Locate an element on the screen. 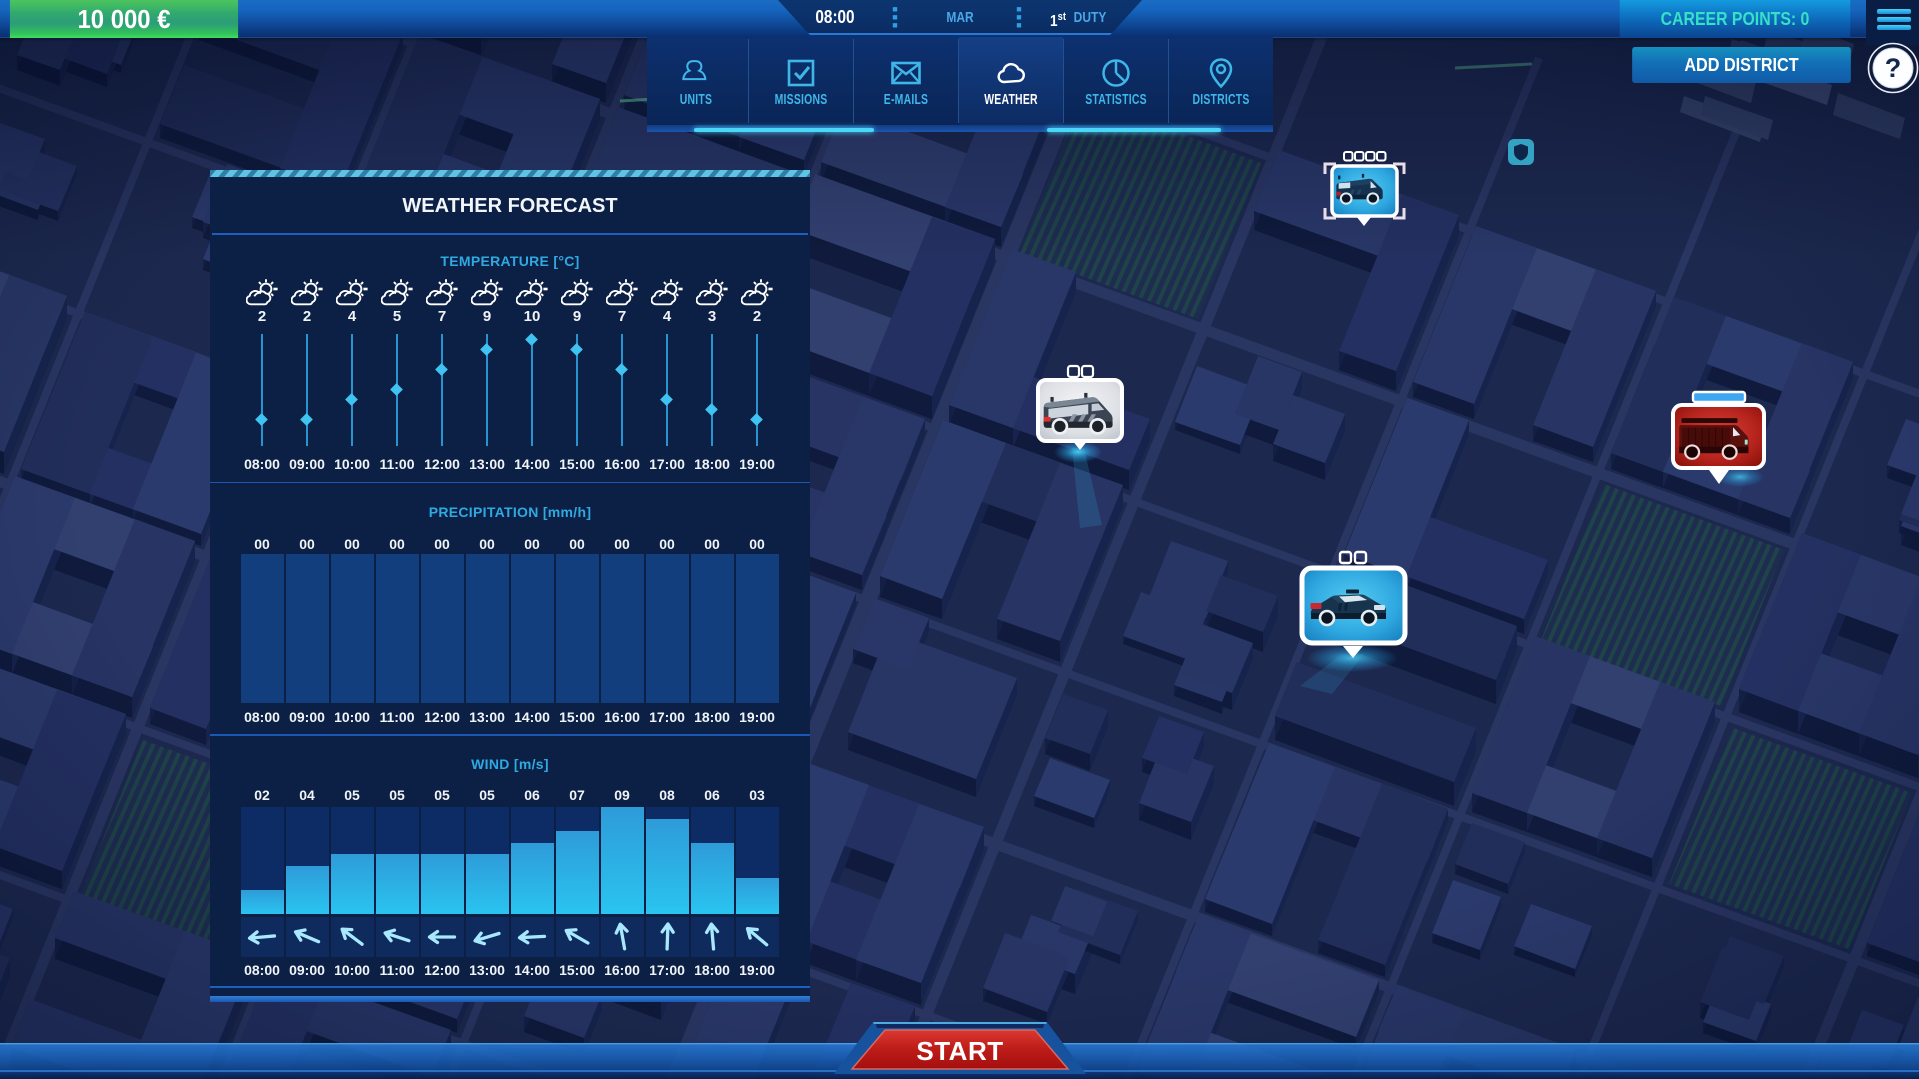 Image resolution: width=1919 pixels, height=1079 pixels. svg-text: START is located at coordinates (959, 1051).